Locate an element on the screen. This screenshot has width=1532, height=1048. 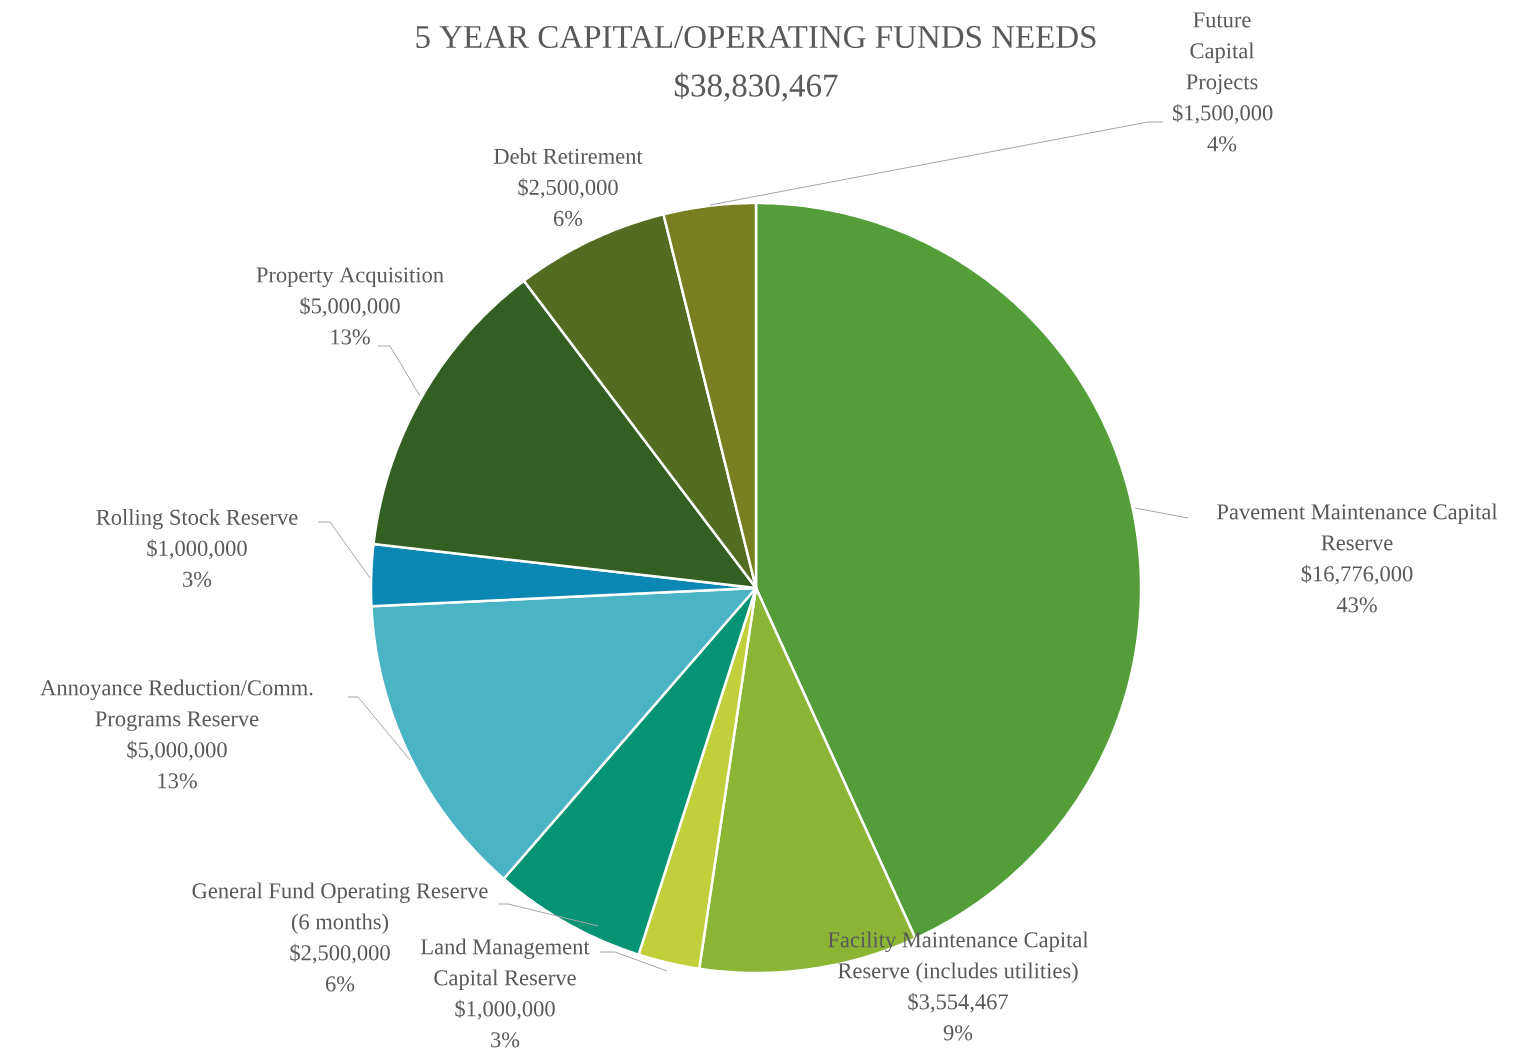
chart-title: 5 YEAR CAPITAL/OPERATING FUNDS NEEDS is located at coordinates (756, 37).